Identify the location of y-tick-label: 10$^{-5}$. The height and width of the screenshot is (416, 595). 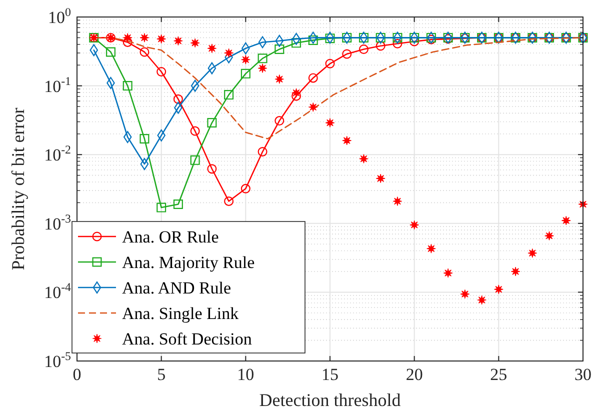
(58, 360).